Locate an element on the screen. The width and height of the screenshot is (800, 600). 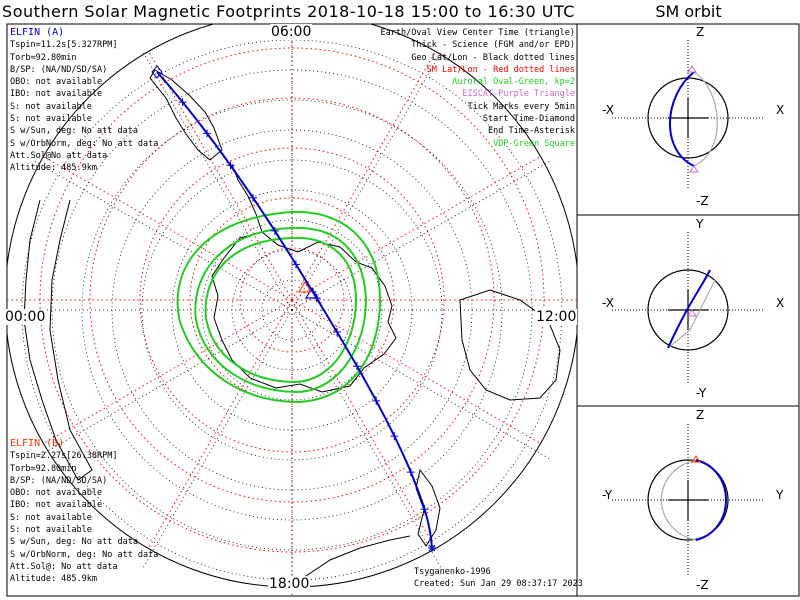
elfin-b-info-line: Att.Sol@: No att data is located at coordinates (64, 566).